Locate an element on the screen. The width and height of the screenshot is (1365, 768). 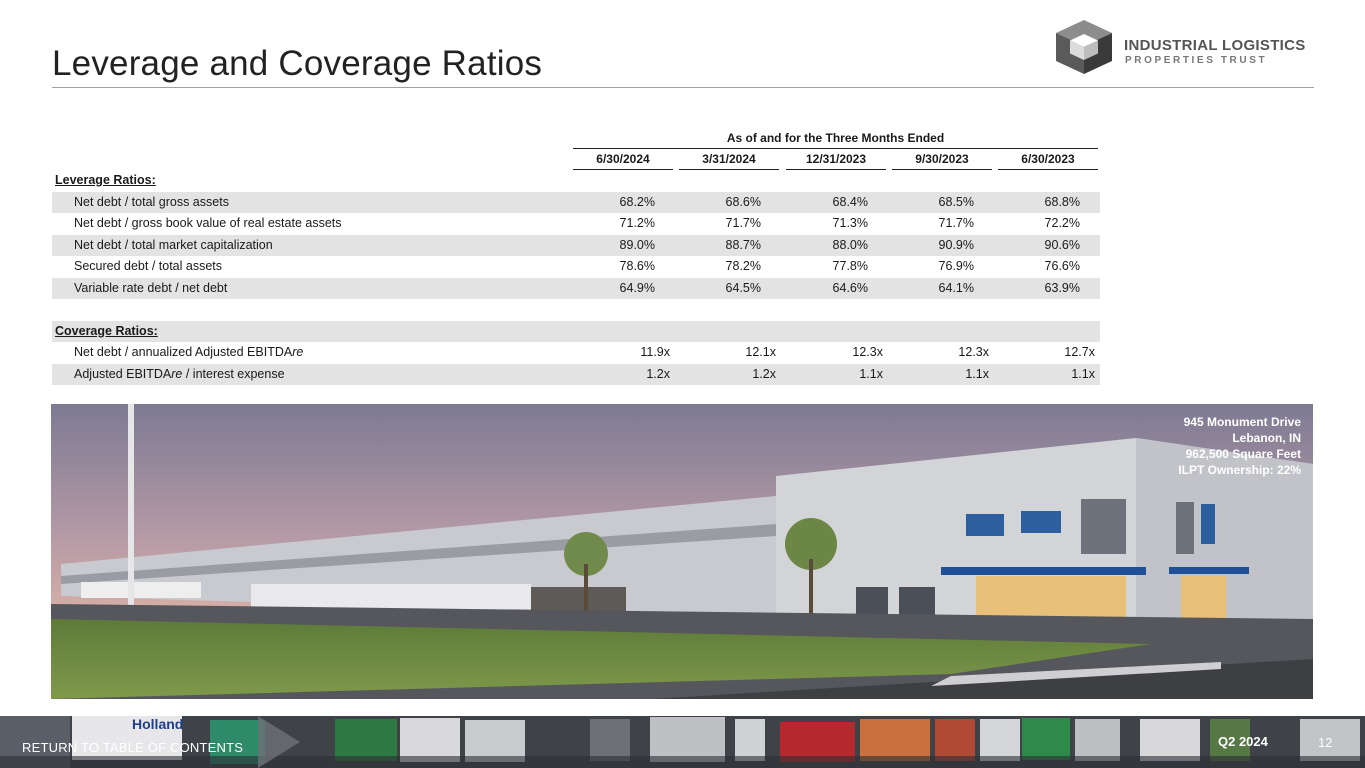
row-label: Net debt / total market capitalization is located at coordinates (173, 244).